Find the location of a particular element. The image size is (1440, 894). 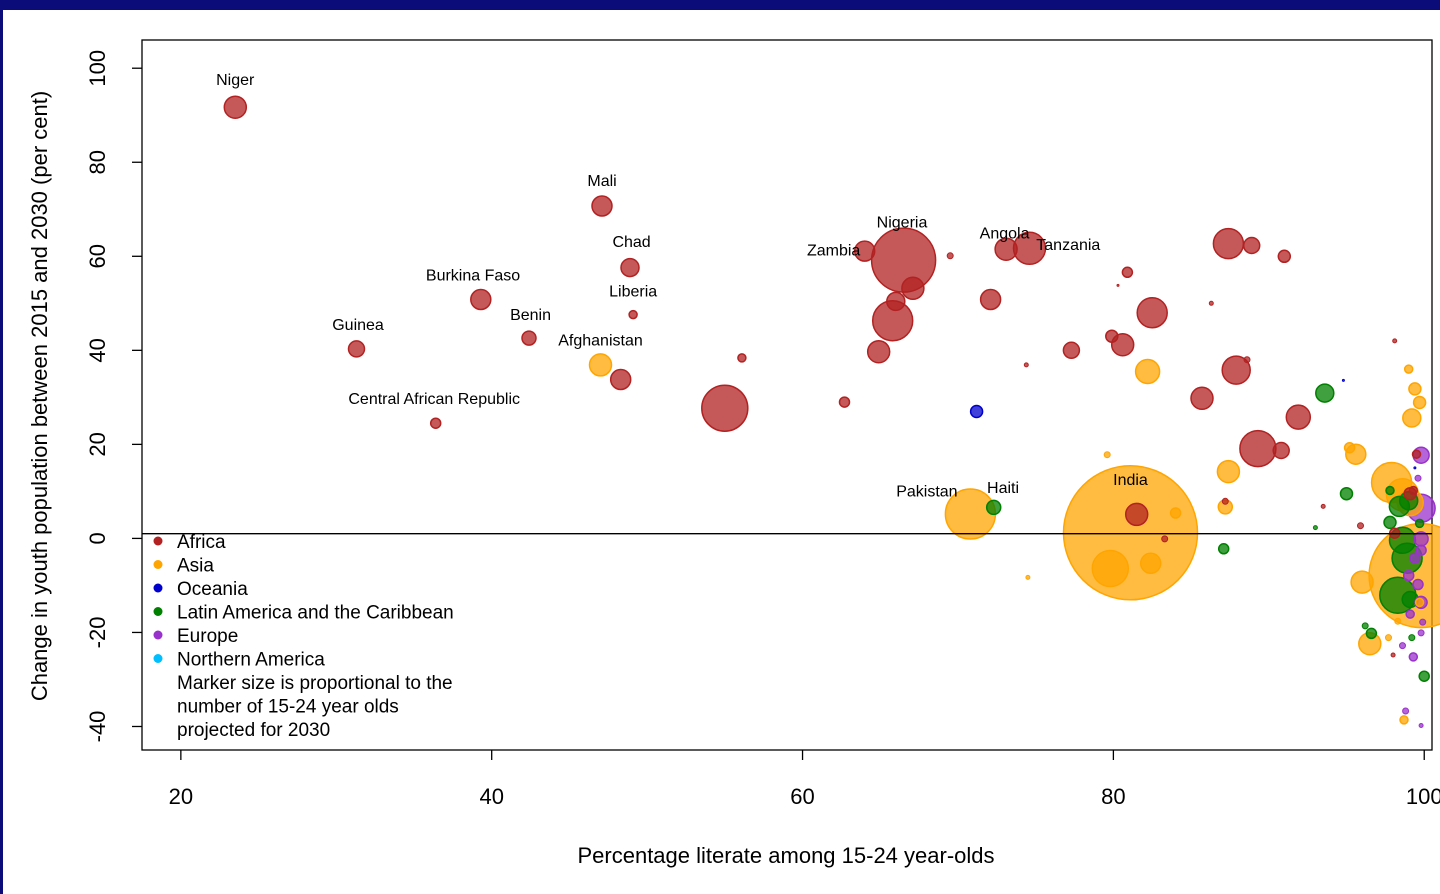

y-tick-label-60: 60 is located at coordinates (97, 256).